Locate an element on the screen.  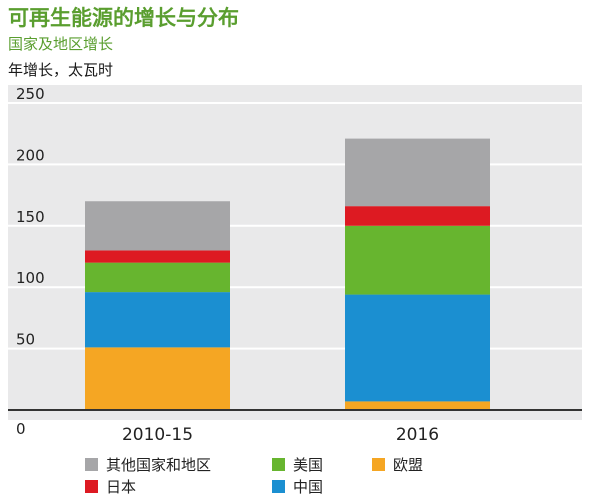
legend-label-china: 中国 is located at coordinates (308, 487).